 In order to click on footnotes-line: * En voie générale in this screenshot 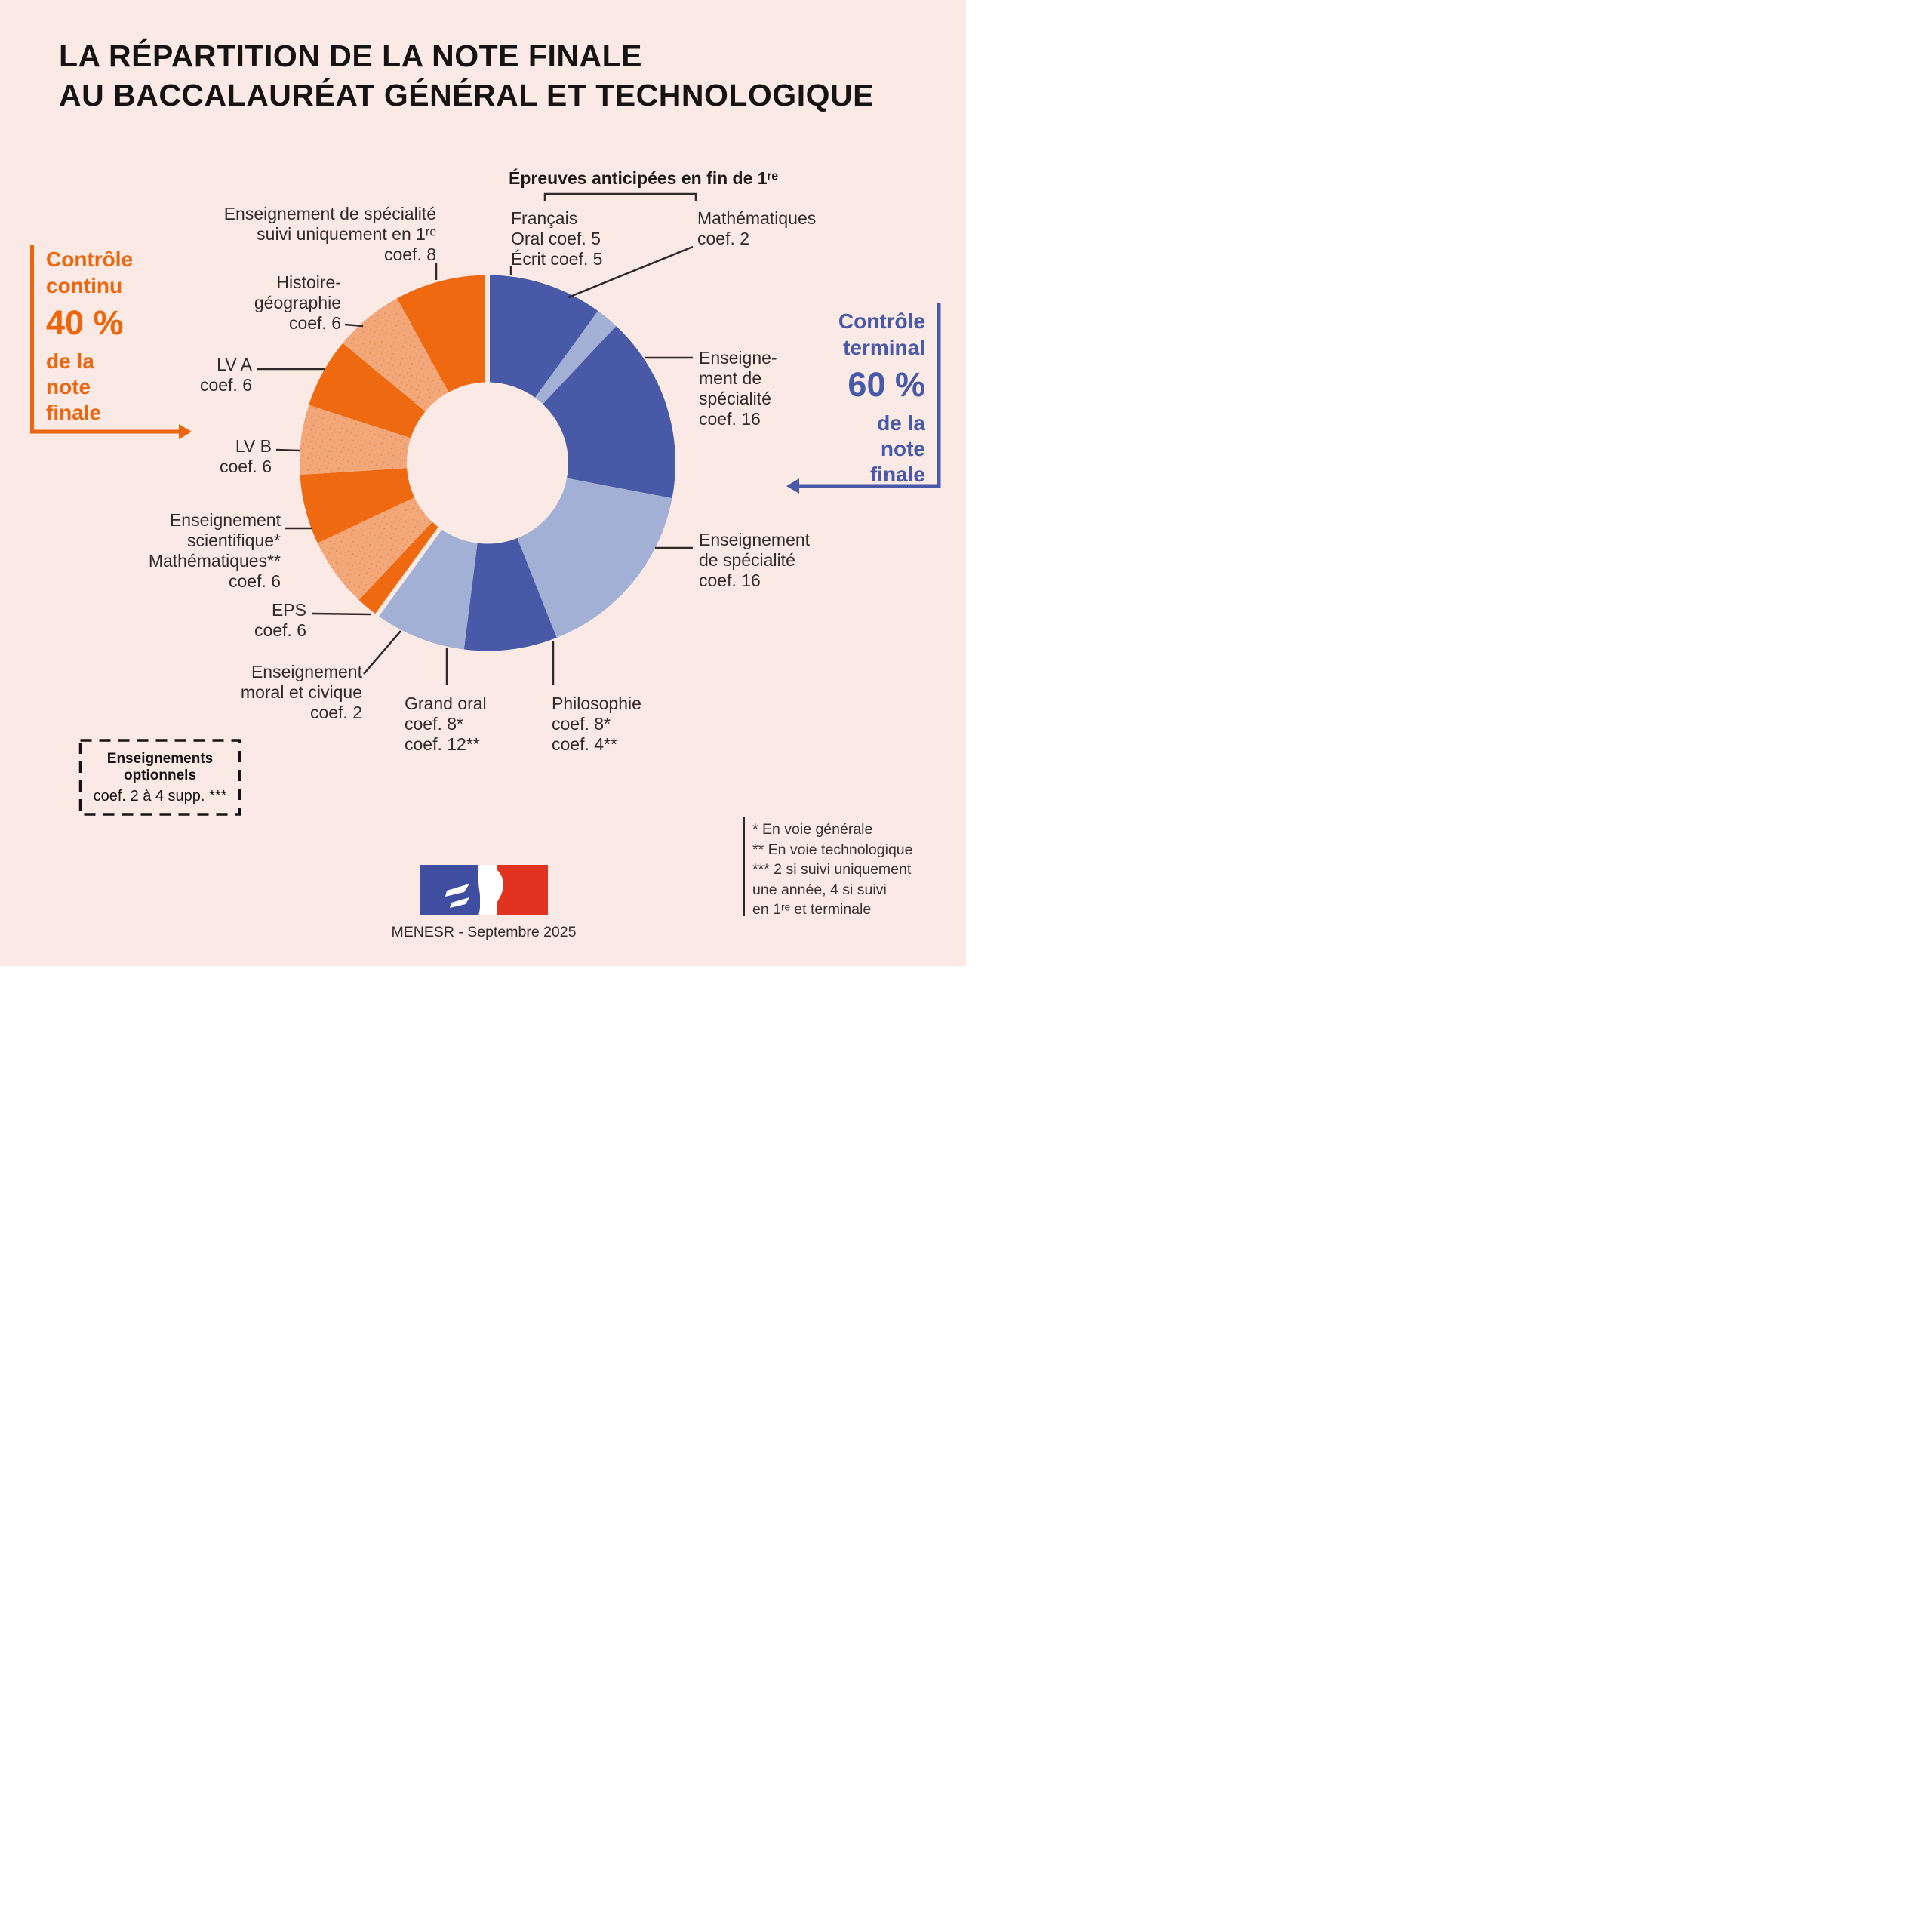, I will do `click(812, 829)`.